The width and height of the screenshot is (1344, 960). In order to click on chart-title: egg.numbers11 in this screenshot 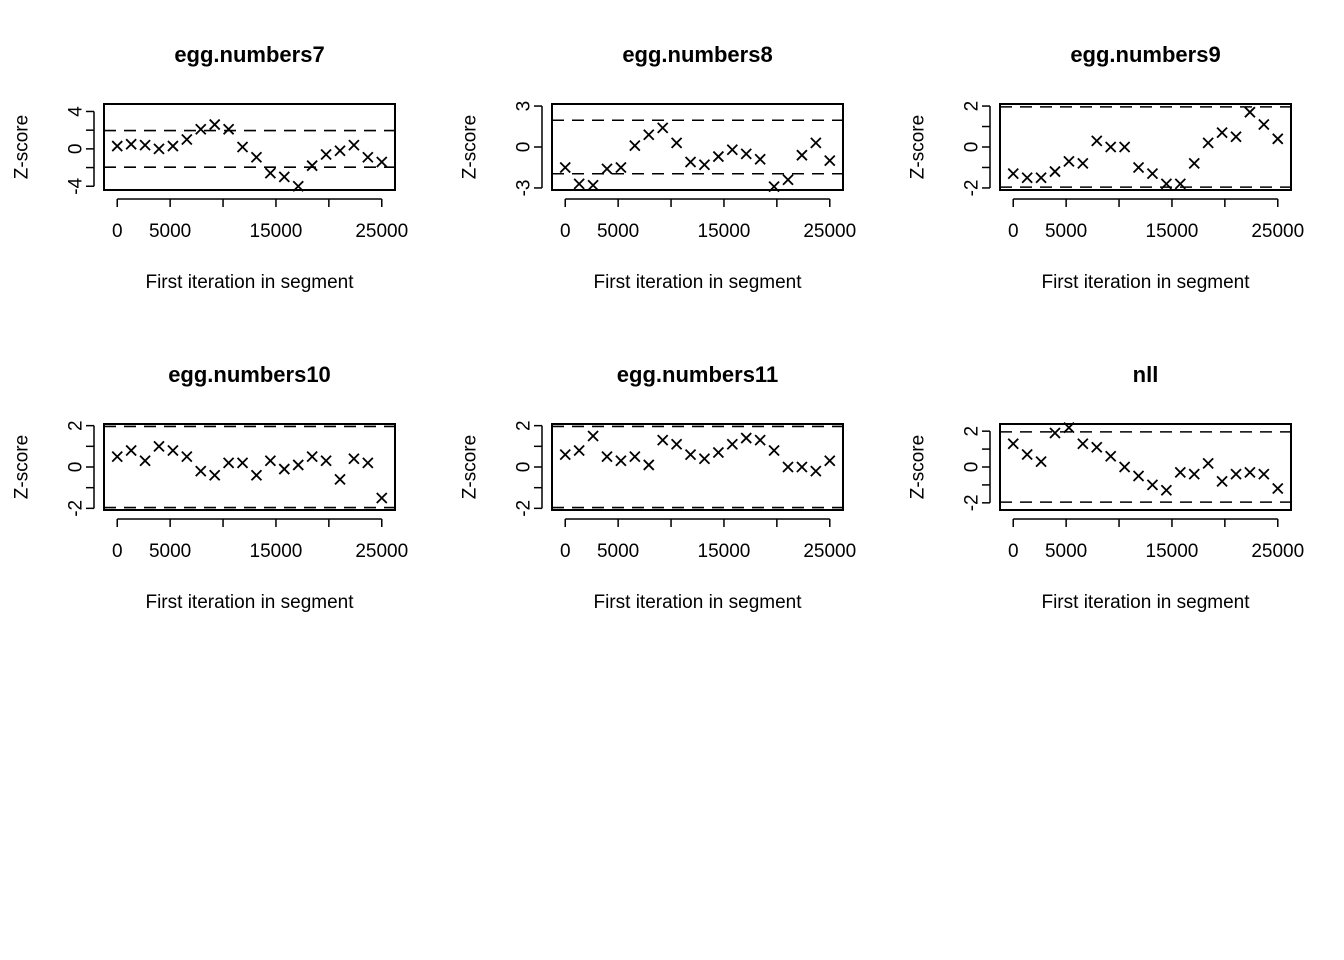, I will do `click(697, 374)`.